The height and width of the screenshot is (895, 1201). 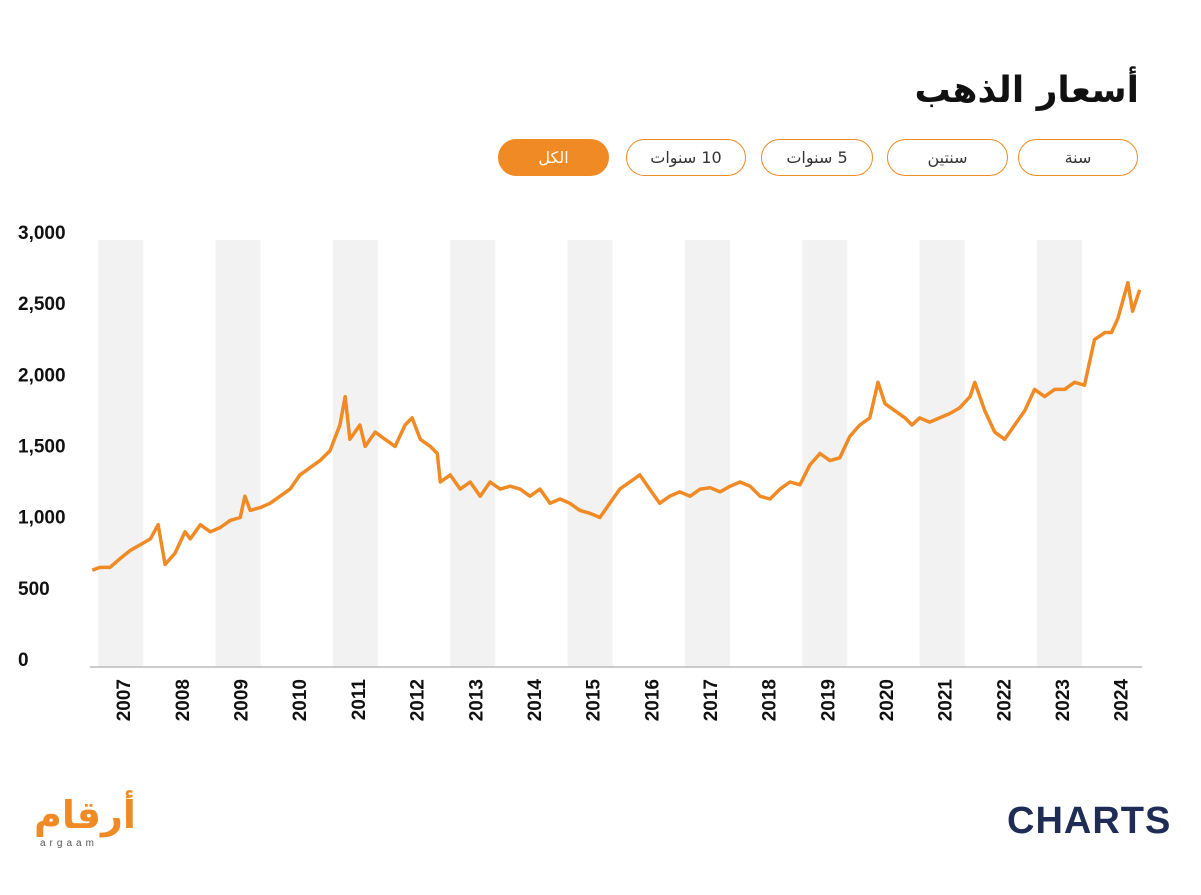 What do you see at coordinates (1078, 157) in the screenshot?
I see `filter-button: سنة` at bounding box center [1078, 157].